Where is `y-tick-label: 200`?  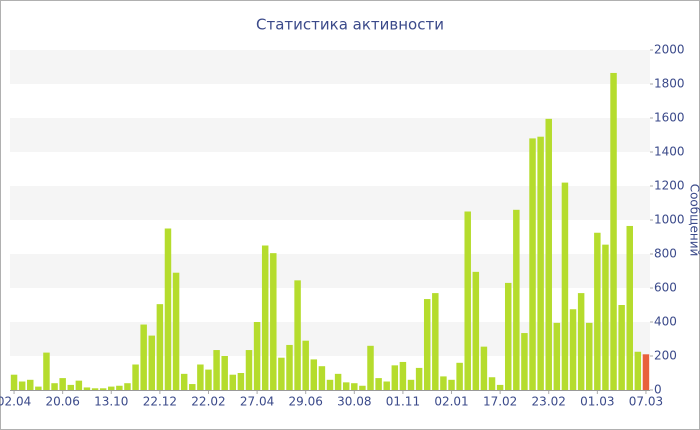
y-tick-label: 200 is located at coordinates (665, 356).